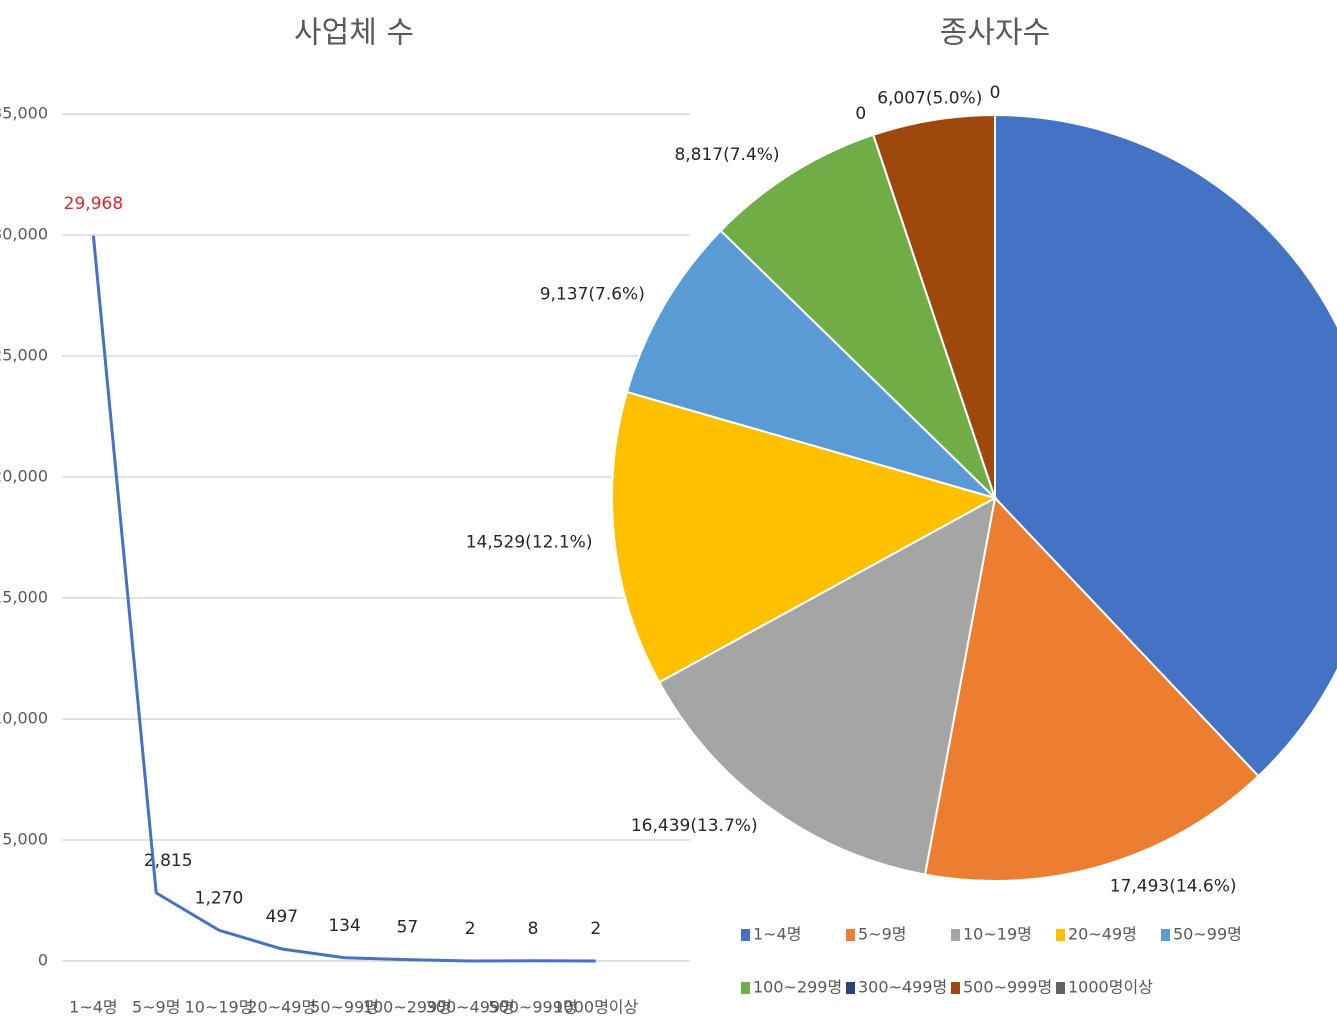 The height and width of the screenshot is (1024, 1337). I want to click on chart-title: 사업체 수, so click(354, 33).